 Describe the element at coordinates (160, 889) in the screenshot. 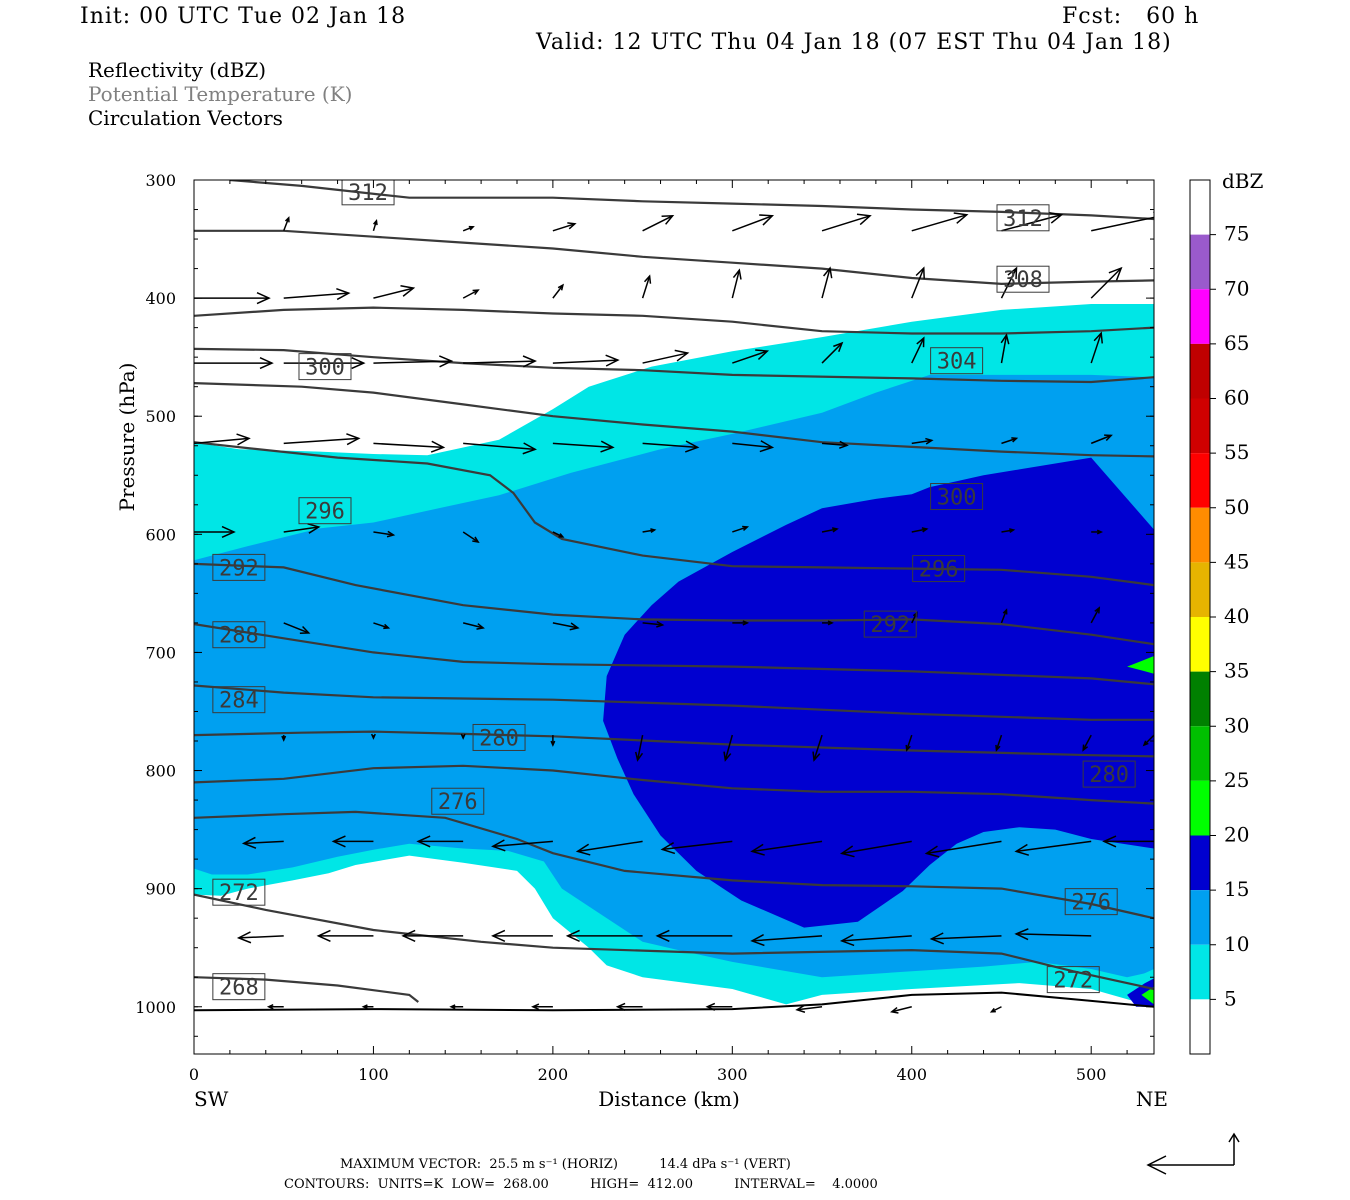

I see `y-tick-label: 900` at that location.